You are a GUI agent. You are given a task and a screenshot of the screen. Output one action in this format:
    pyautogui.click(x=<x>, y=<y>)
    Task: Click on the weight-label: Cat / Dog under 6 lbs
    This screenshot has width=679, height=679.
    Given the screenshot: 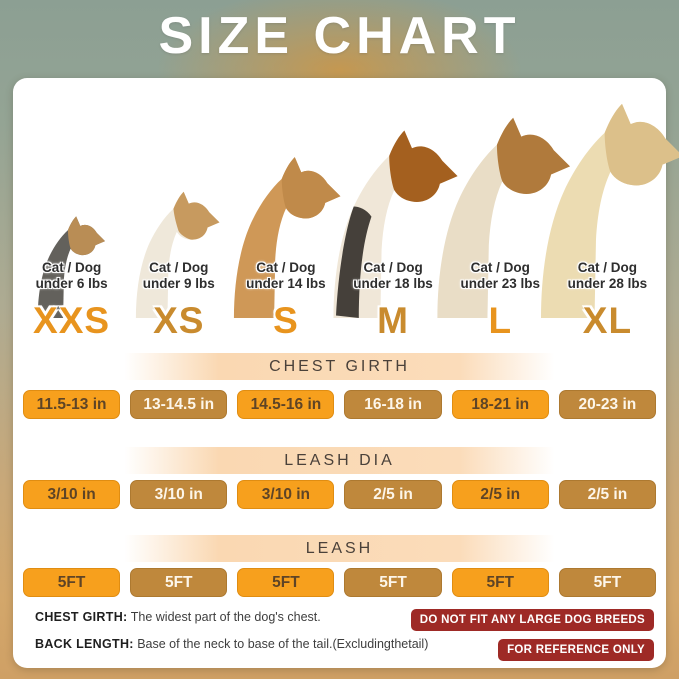 What is the action you would take?
    pyautogui.click(x=71, y=276)
    